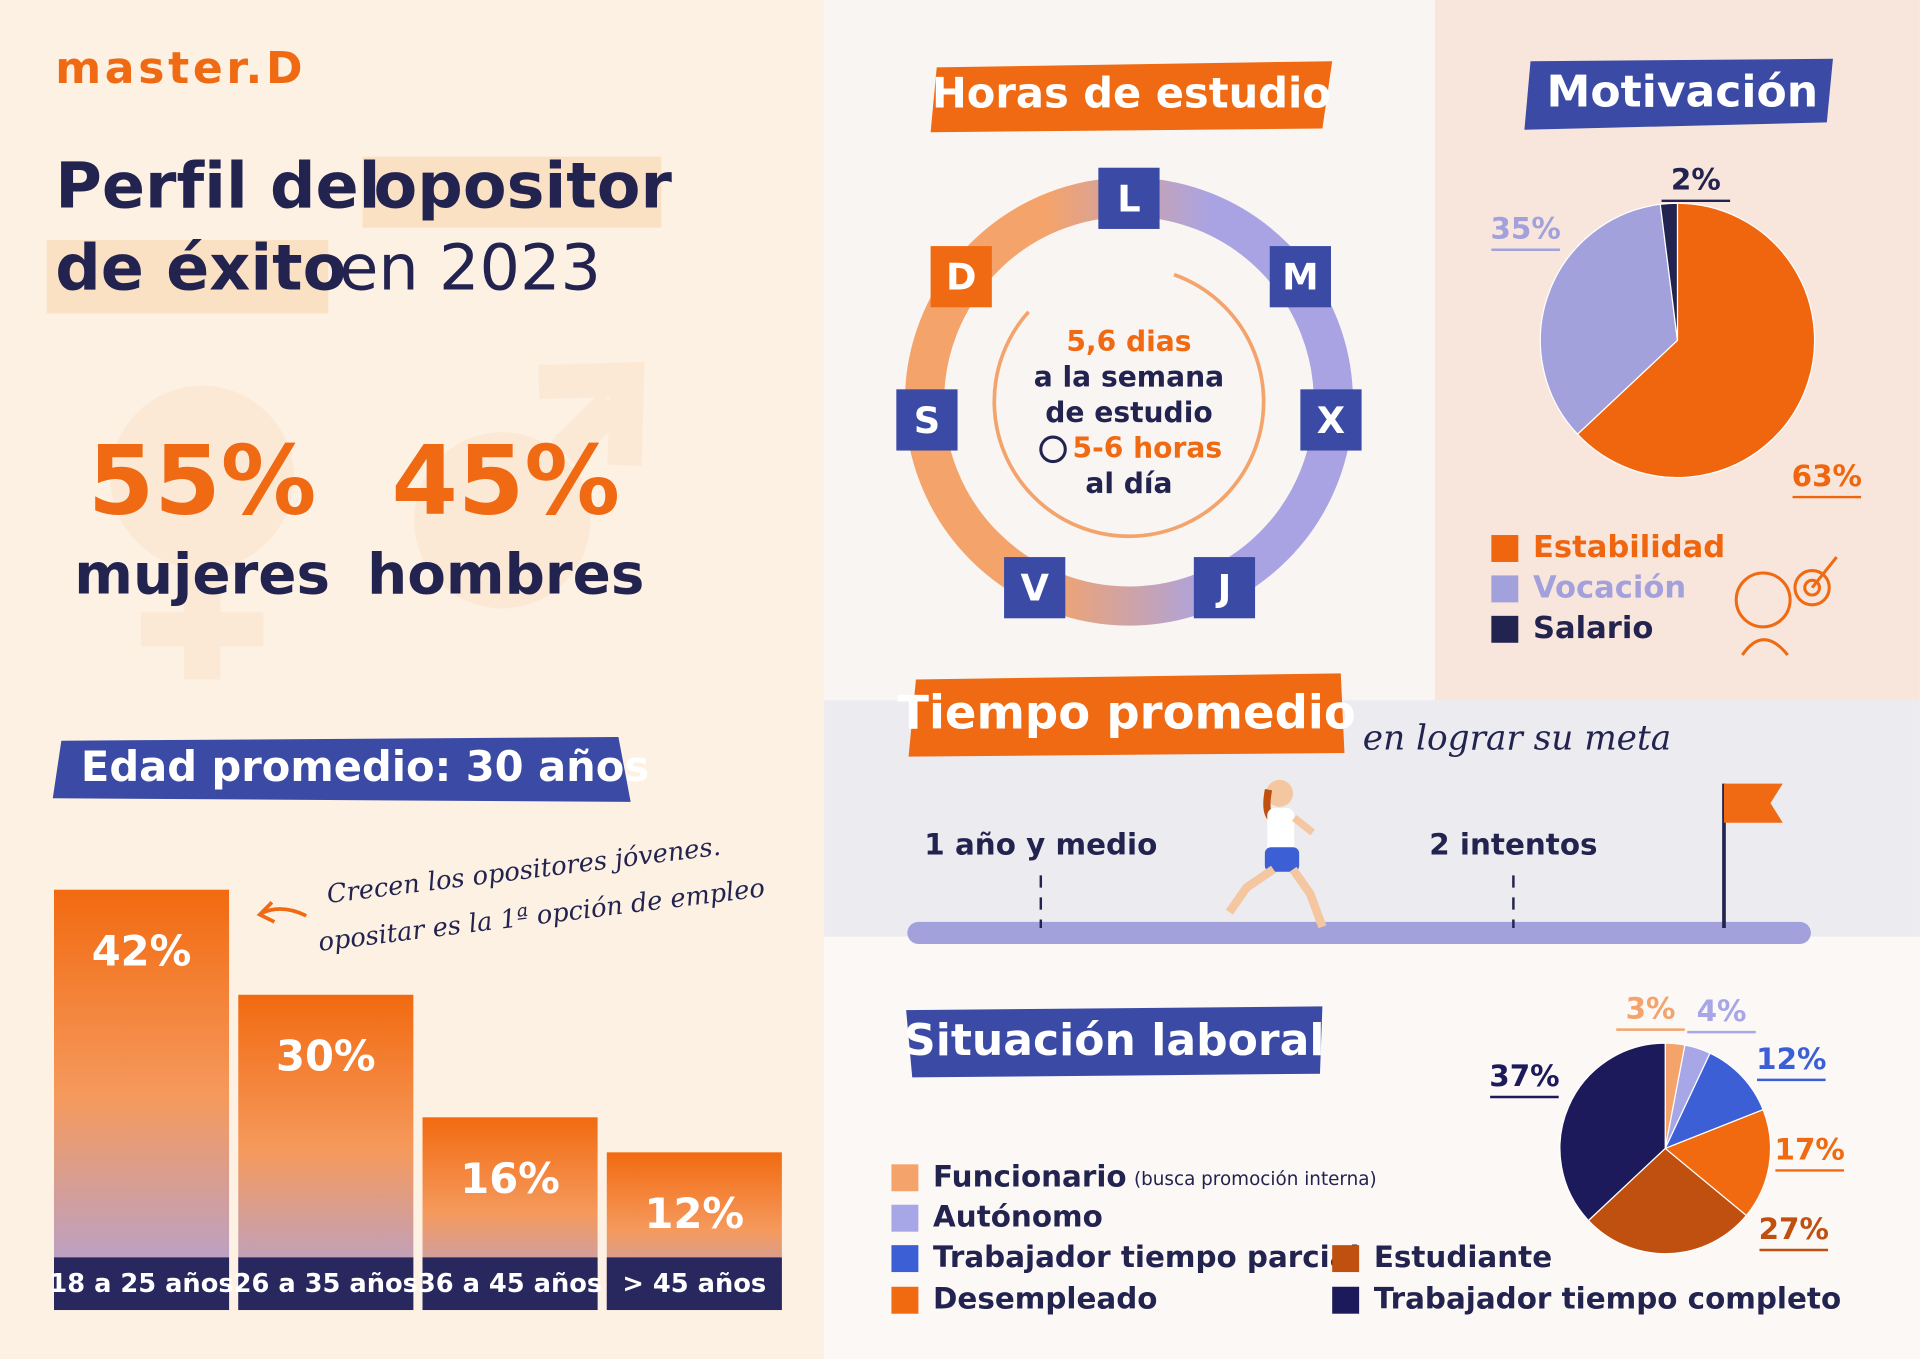 Image resolution: width=1920 pixels, height=1359 pixels. Describe the element at coordinates (282, 912) in the screenshot. I see `annotation-arrow` at that location.